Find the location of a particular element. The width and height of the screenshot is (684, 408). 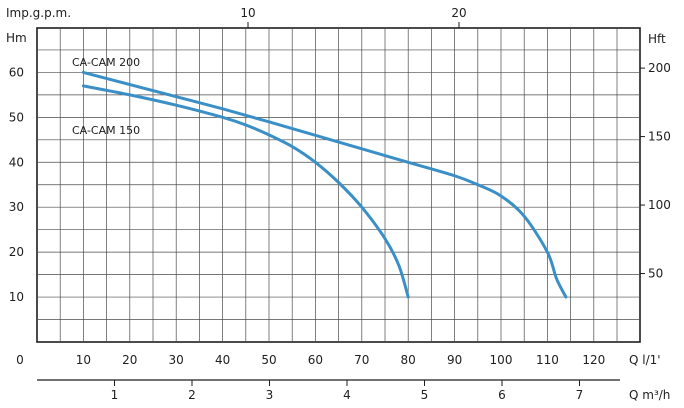

x-primary-tick-label: 110 is located at coordinates (547, 360).